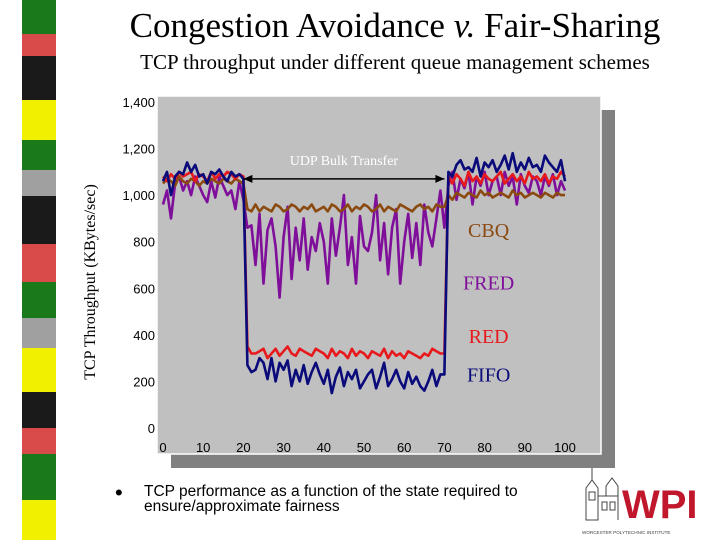 This screenshot has height=540, width=720. Describe the element at coordinates (248, 178) in the screenshot. I see `annotation-arrowhead-left` at that location.